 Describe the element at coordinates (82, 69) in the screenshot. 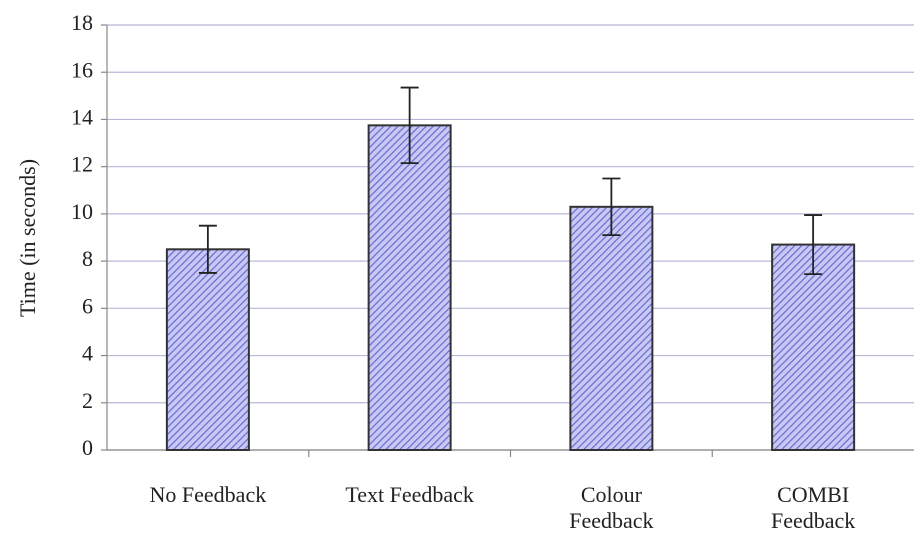

I see `y-tick-label: 16` at that location.